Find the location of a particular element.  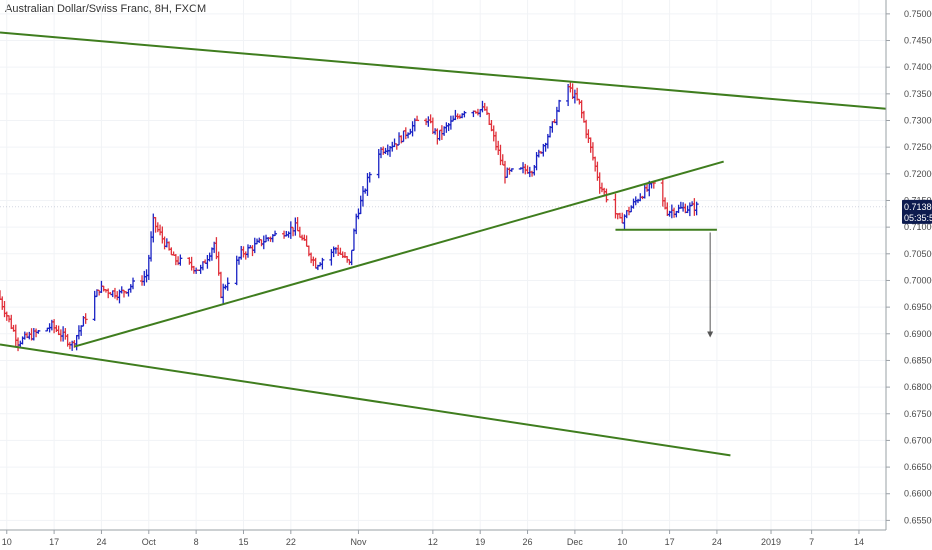

x-tick-label: Nov is located at coordinates (358, 542).